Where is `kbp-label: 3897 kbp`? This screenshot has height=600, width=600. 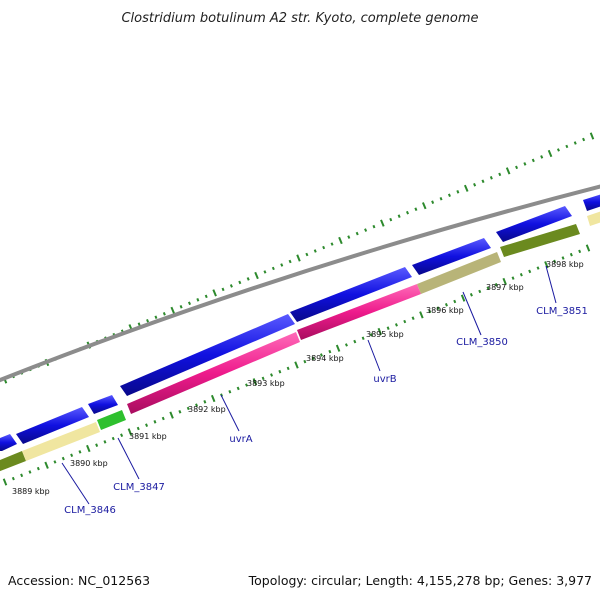
kbp-label: 3897 kbp is located at coordinates (505, 287).